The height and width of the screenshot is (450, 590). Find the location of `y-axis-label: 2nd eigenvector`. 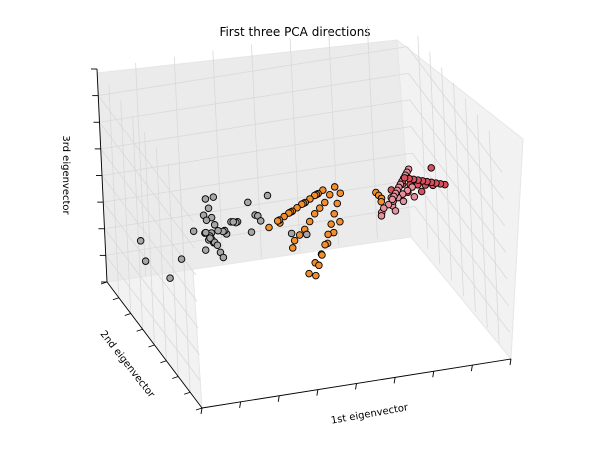

y-axis-label: 2nd eigenvector is located at coordinates (127, 365).